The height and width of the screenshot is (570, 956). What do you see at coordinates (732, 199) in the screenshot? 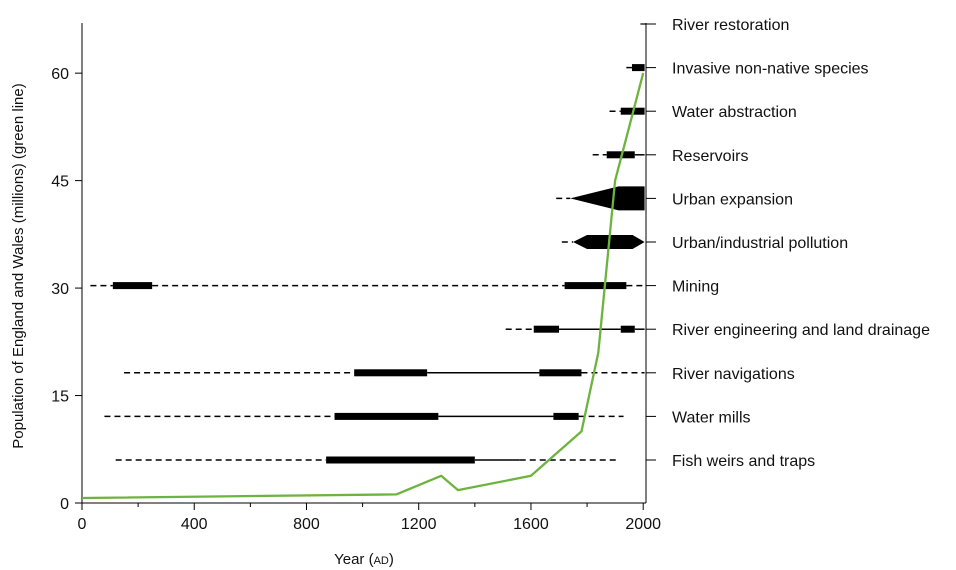
I see `pressure-label: Urban expansion` at bounding box center [732, 199].